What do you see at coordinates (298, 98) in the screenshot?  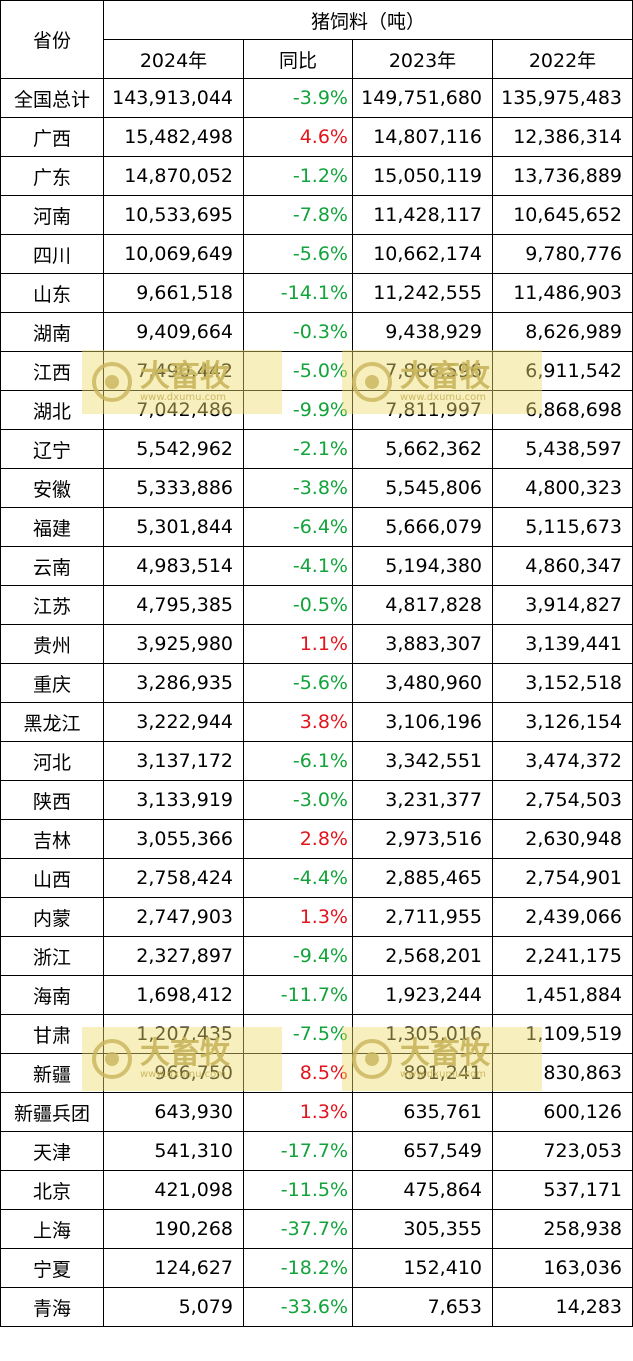 I see `yoy-cell: -3.9%` at bounding box center [298, 98].